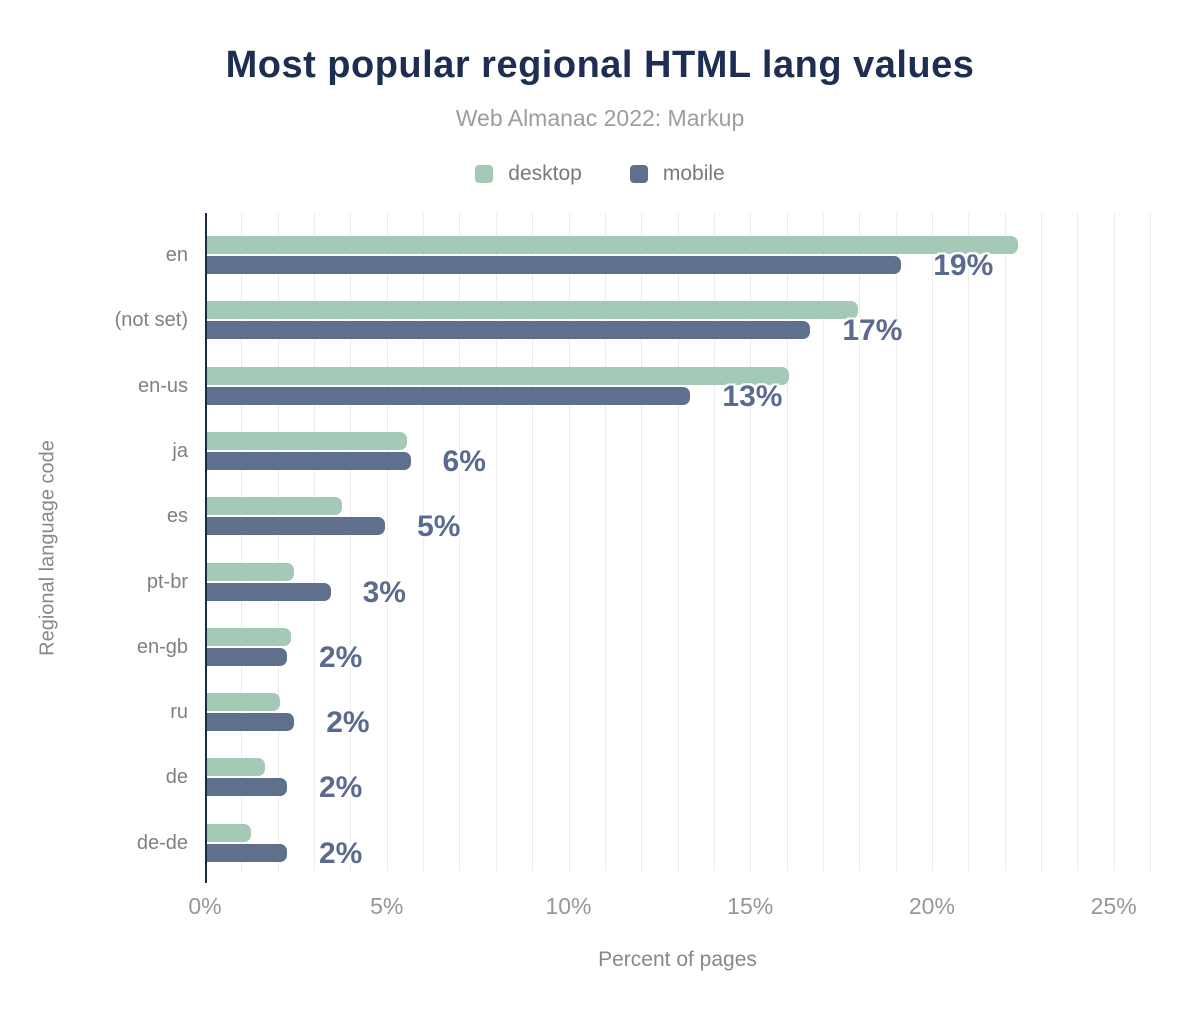  I want to click on category-label: pt-br, so click(167, 581).